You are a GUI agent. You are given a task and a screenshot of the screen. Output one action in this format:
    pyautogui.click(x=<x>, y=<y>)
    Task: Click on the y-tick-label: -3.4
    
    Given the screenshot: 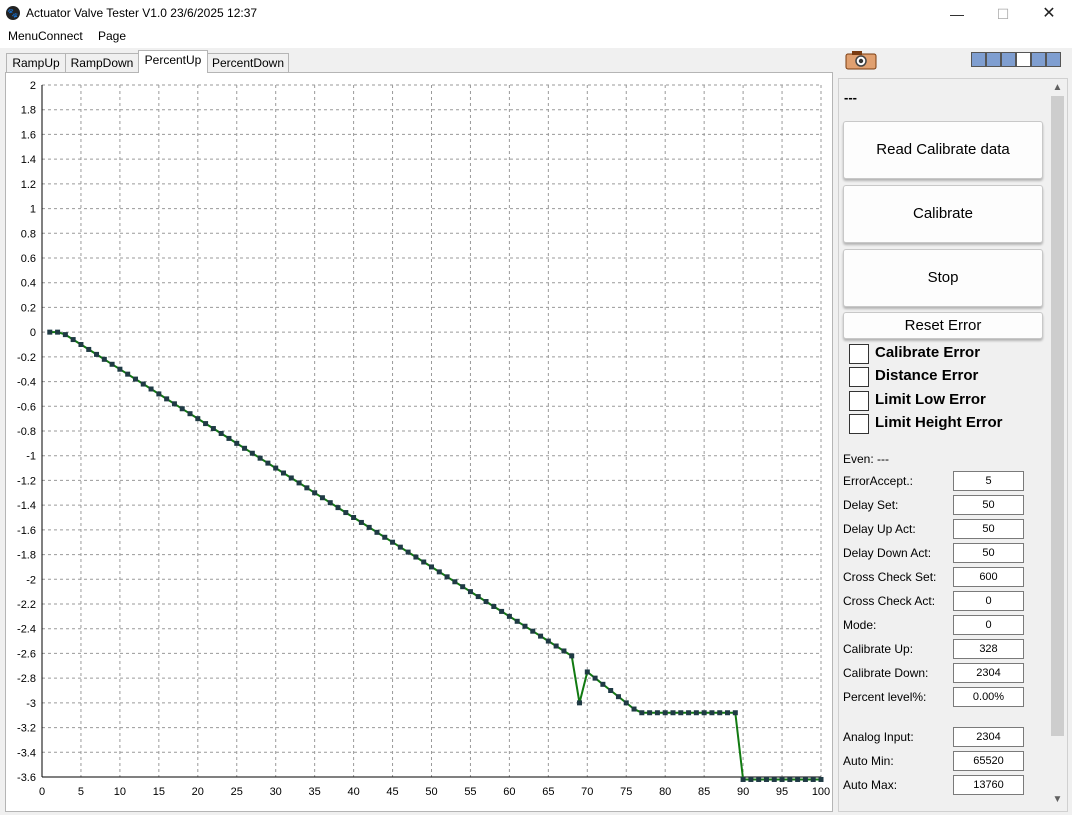 What is the action you would take?
    pyautogui.click(x=26, y=753)
    